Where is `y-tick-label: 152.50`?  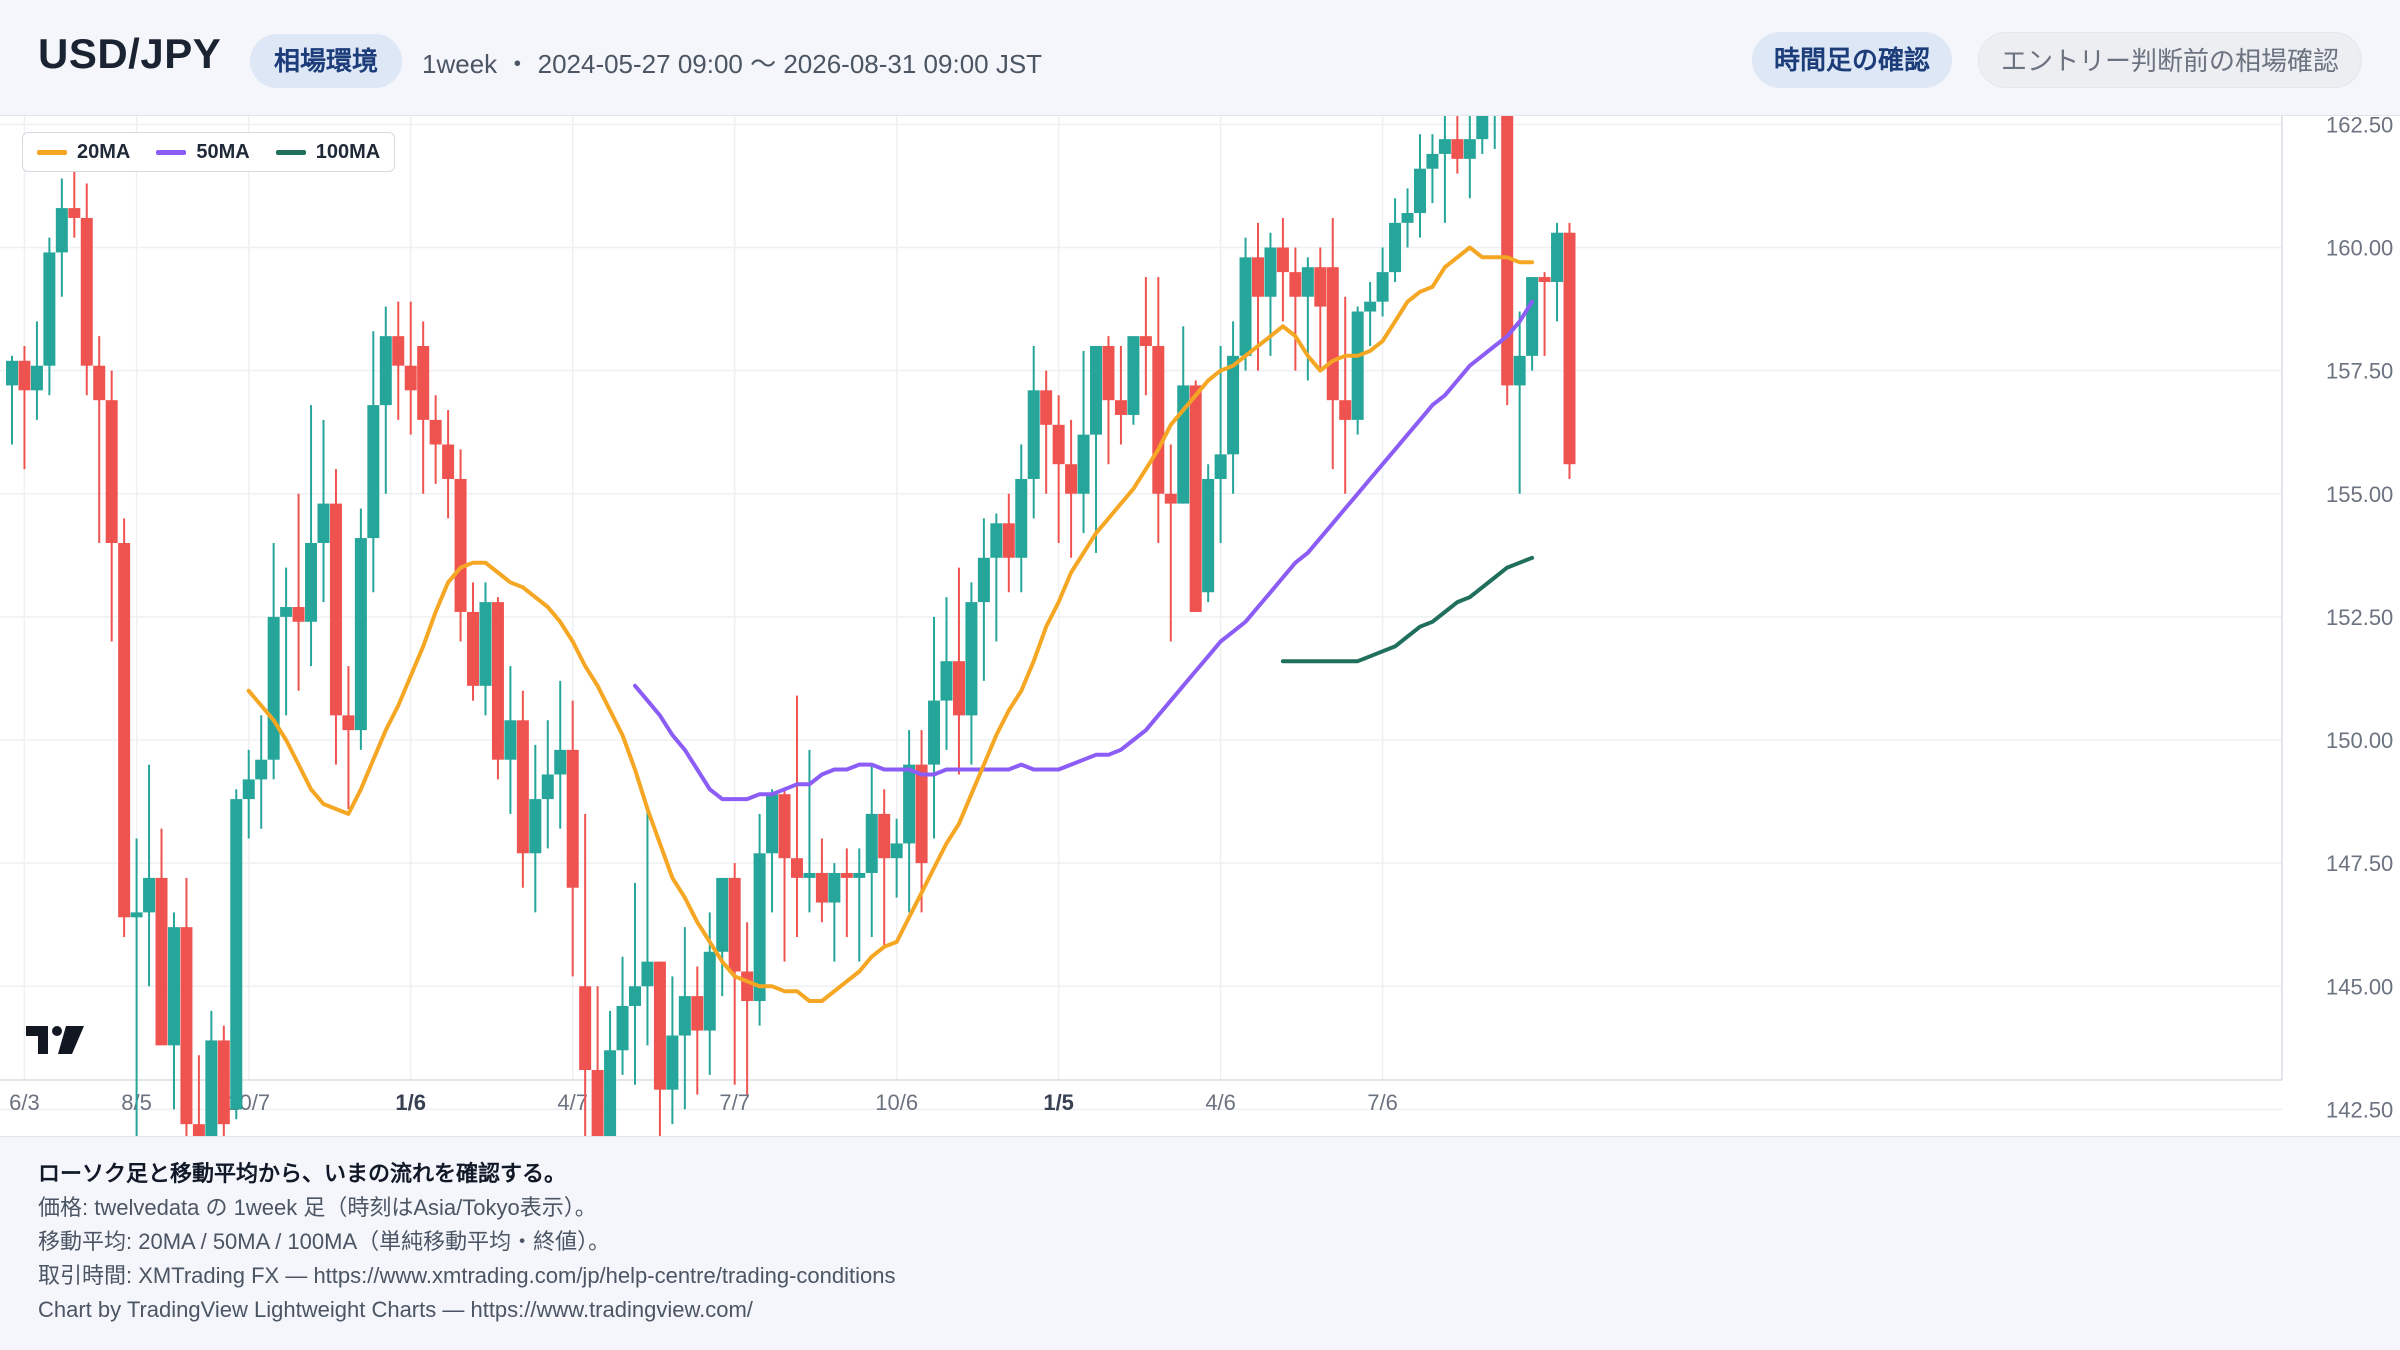
y-tick-label: 152.50 is located at coordinates (2359, 617).